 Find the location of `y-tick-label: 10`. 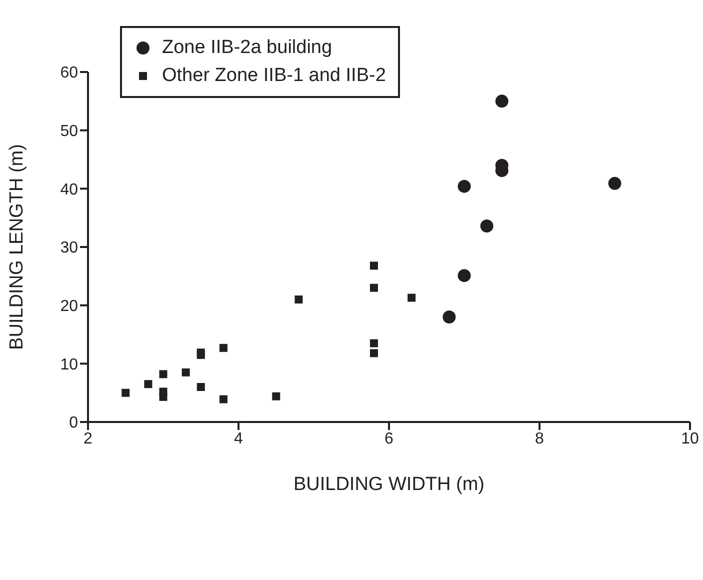

y-tick-label: 10 is located at coordinates (69, 365).